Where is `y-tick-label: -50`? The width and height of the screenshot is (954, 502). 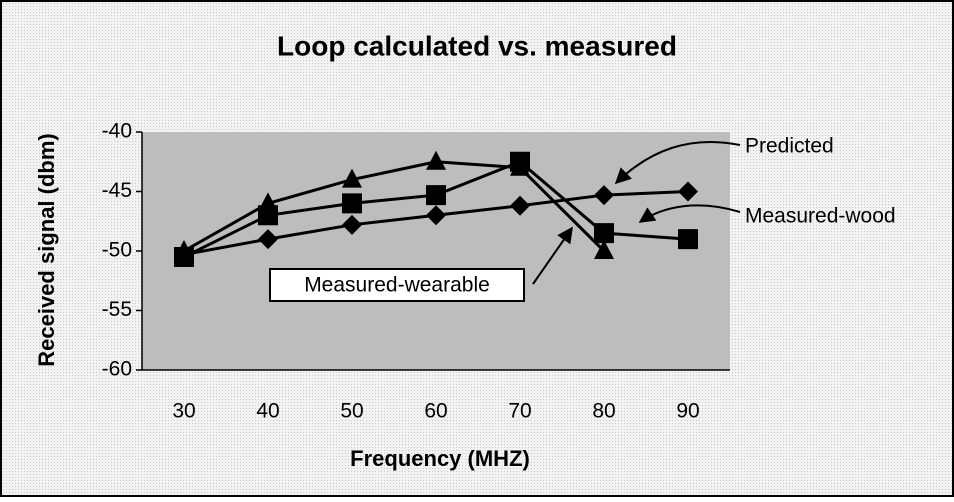 y-tick-label: -50 is located at coordinates (117, 250).